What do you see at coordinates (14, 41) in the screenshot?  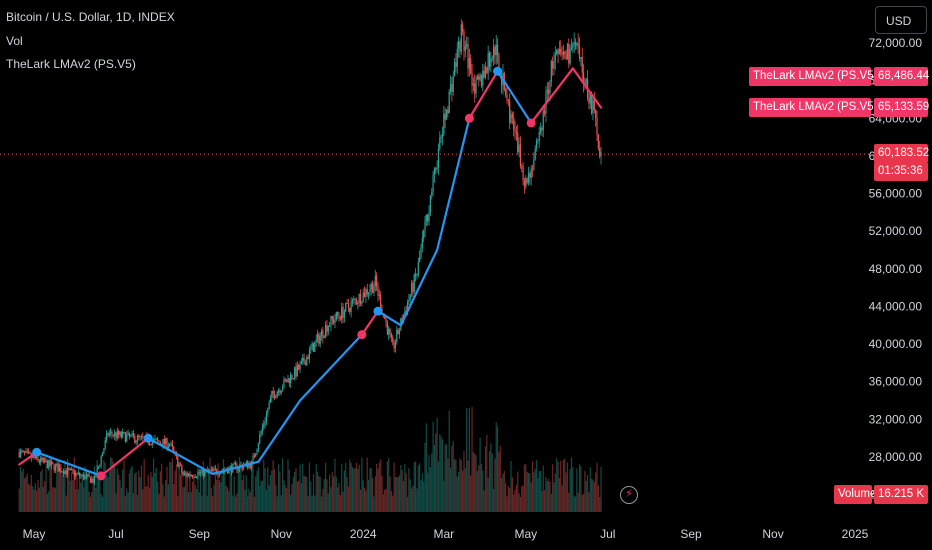 I see `volume-indicator-label: Vol` at bounding box center [14, 41].